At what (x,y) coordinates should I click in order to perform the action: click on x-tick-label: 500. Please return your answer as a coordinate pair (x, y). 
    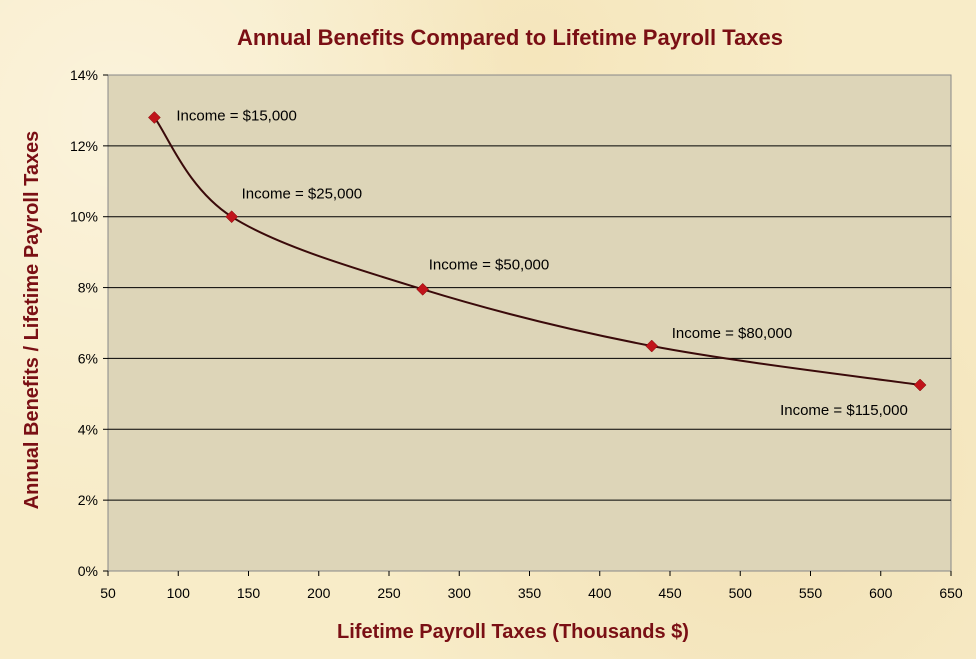
    Looking at the image, I should click on (741, 593).